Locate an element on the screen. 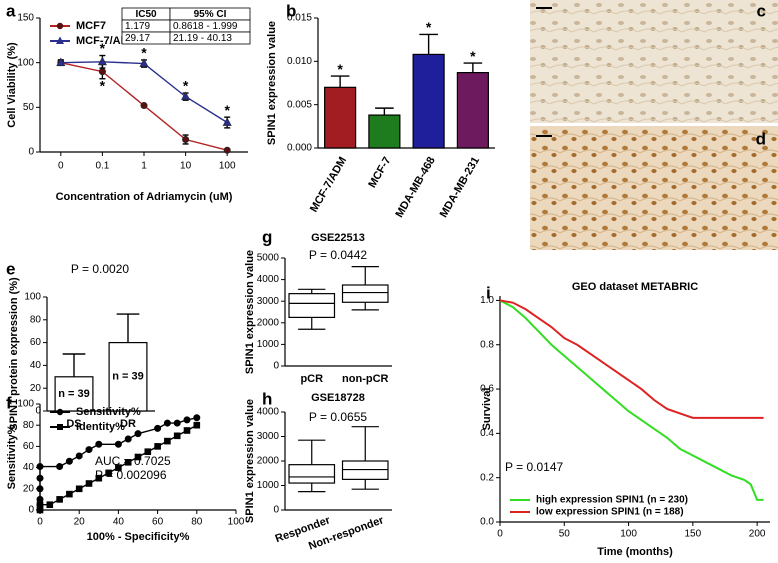  annotation: P = 0.002096 is located at coordinates (131, 475).